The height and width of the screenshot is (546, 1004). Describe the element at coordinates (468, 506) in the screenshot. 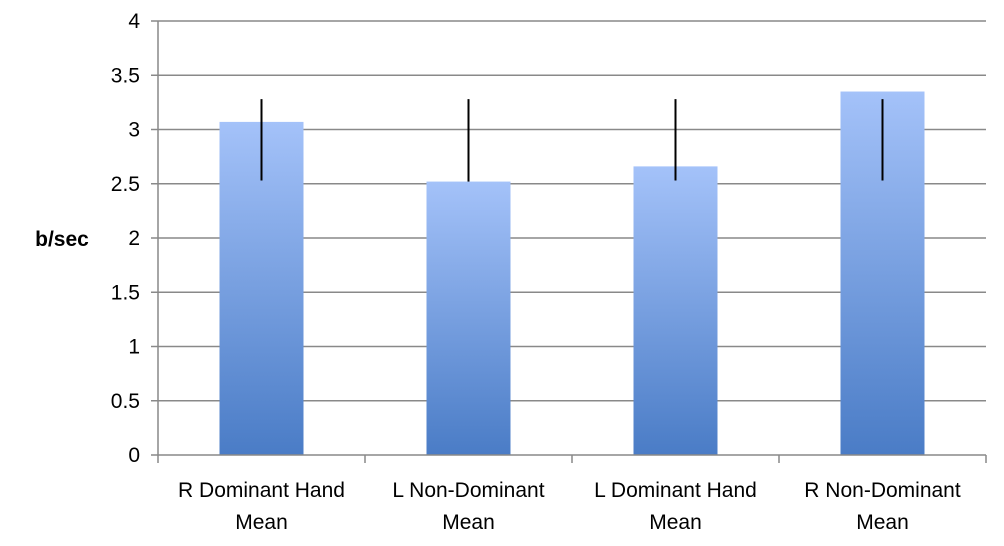

I see `x-tick-label: L Non-Dominant Mean` at that location.